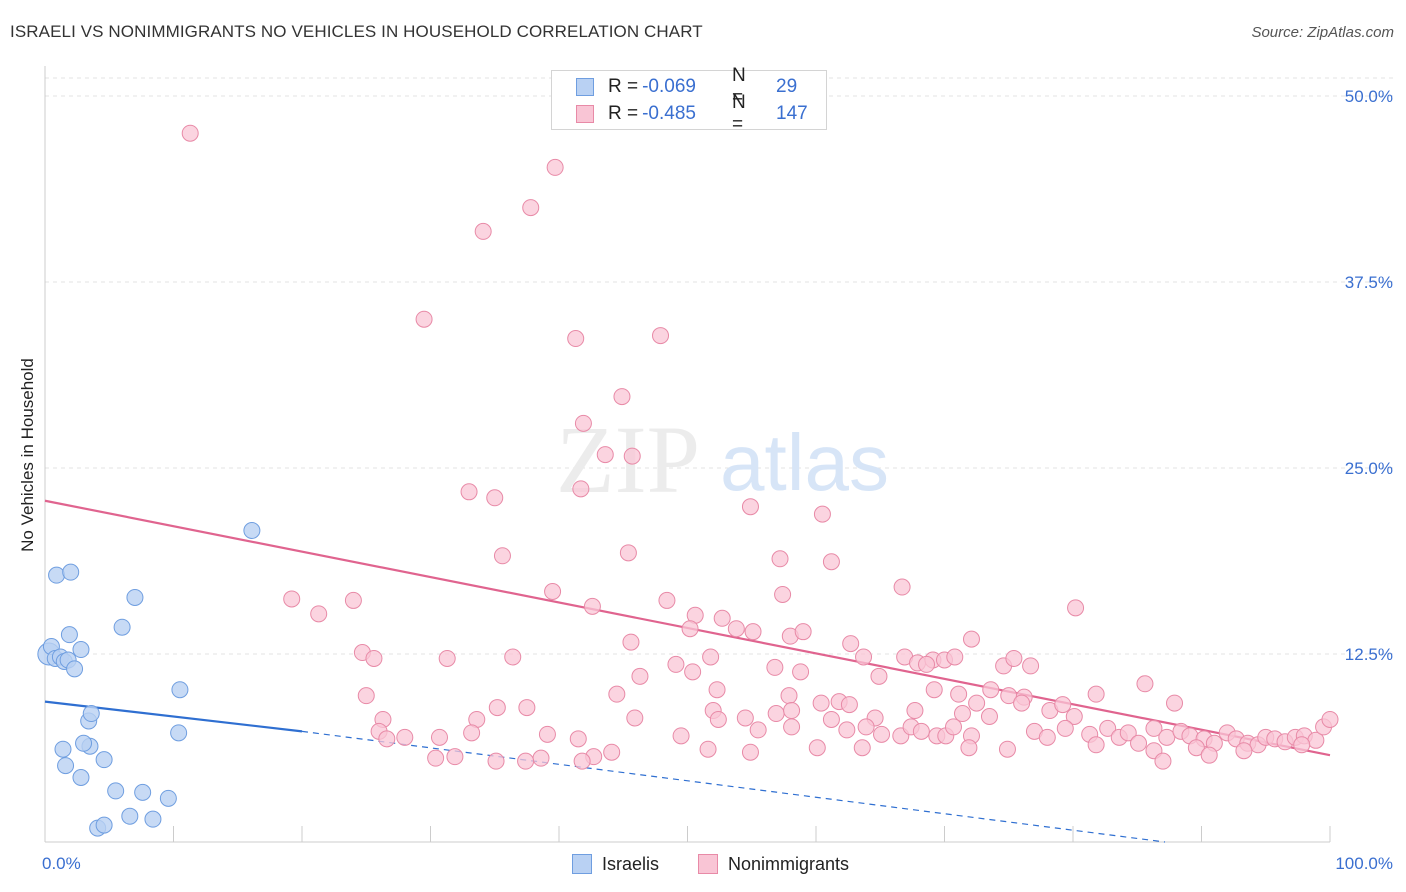  I want to click on y-axis-label: No Vehicles in Household, so click(27, 455).